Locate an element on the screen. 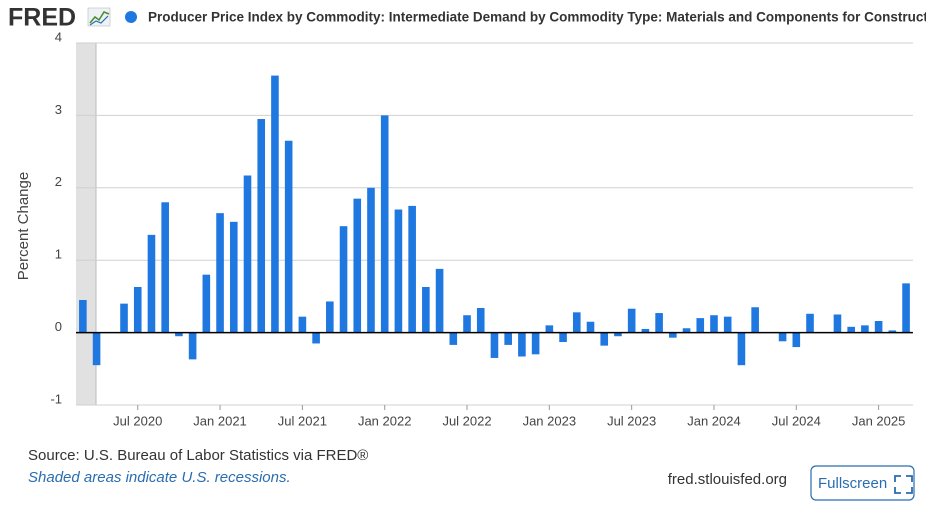 The width and height of the screenshot is (926, 505). y-tick-label: 1 is located at coordinates (58, 254).